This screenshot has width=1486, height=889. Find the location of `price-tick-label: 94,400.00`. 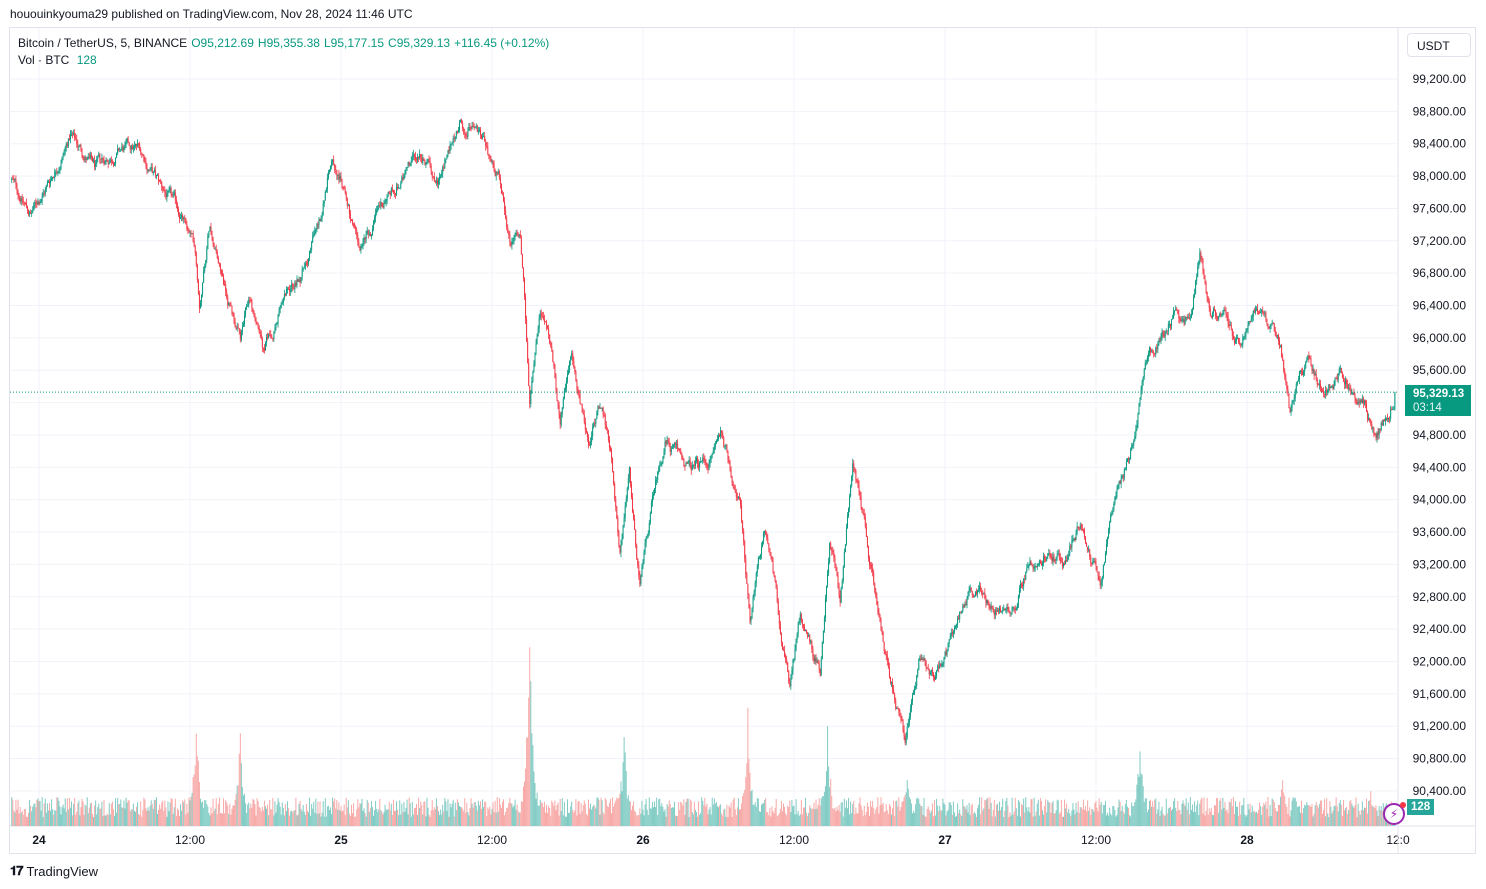

price-tick-label: 94,400.00 is located at coordinates (1440, 467).